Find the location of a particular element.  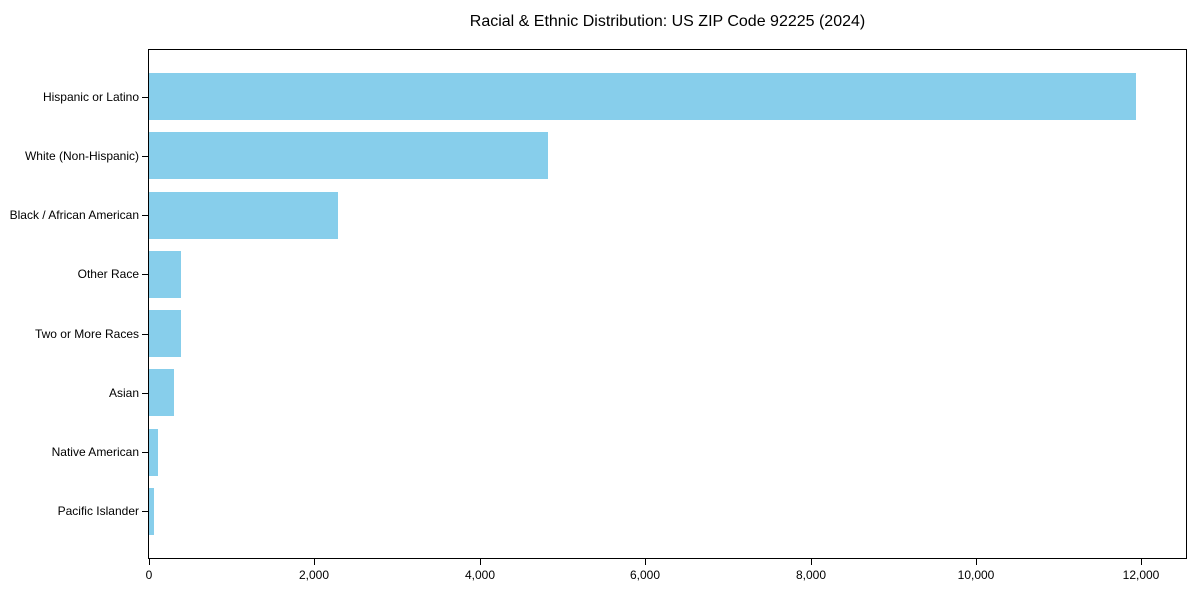

y-tick-label-other-race: Other Race is located at coordinates (108, 274).